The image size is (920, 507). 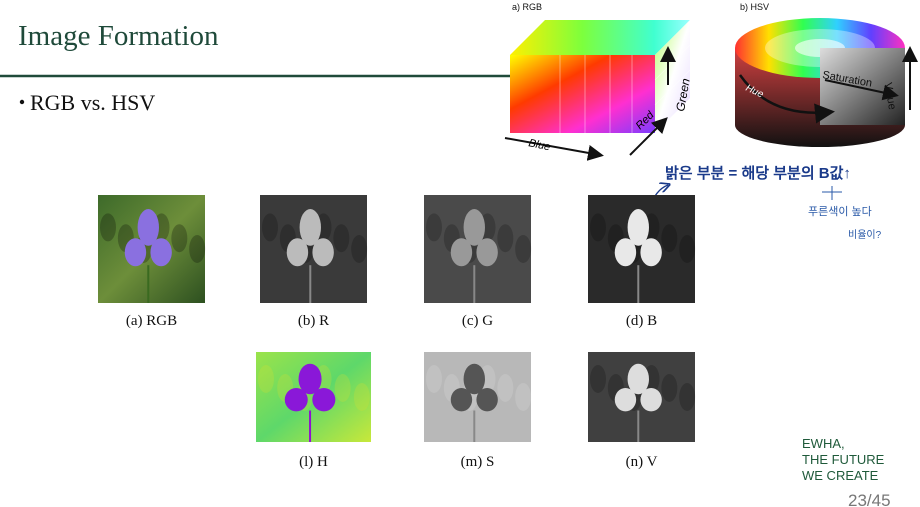 I want to click on image-panel: (a) RGB, so click(x=152, y=262).